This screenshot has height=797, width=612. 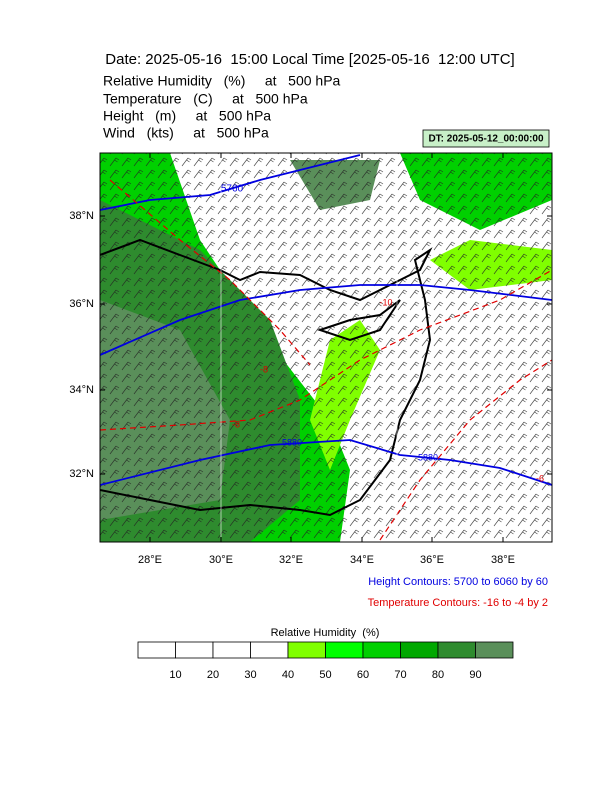 I want to click on height-note: Height Contours: 5700 to 6060 by 60, so click(x=458, y=582).